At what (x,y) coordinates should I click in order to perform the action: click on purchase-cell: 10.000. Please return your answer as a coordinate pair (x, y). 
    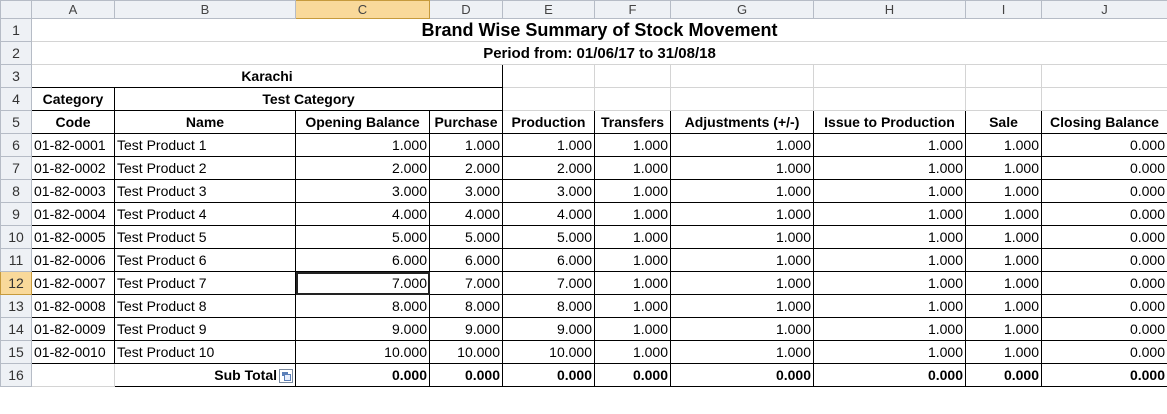
    Looking at the image, I should click on (466, 352).